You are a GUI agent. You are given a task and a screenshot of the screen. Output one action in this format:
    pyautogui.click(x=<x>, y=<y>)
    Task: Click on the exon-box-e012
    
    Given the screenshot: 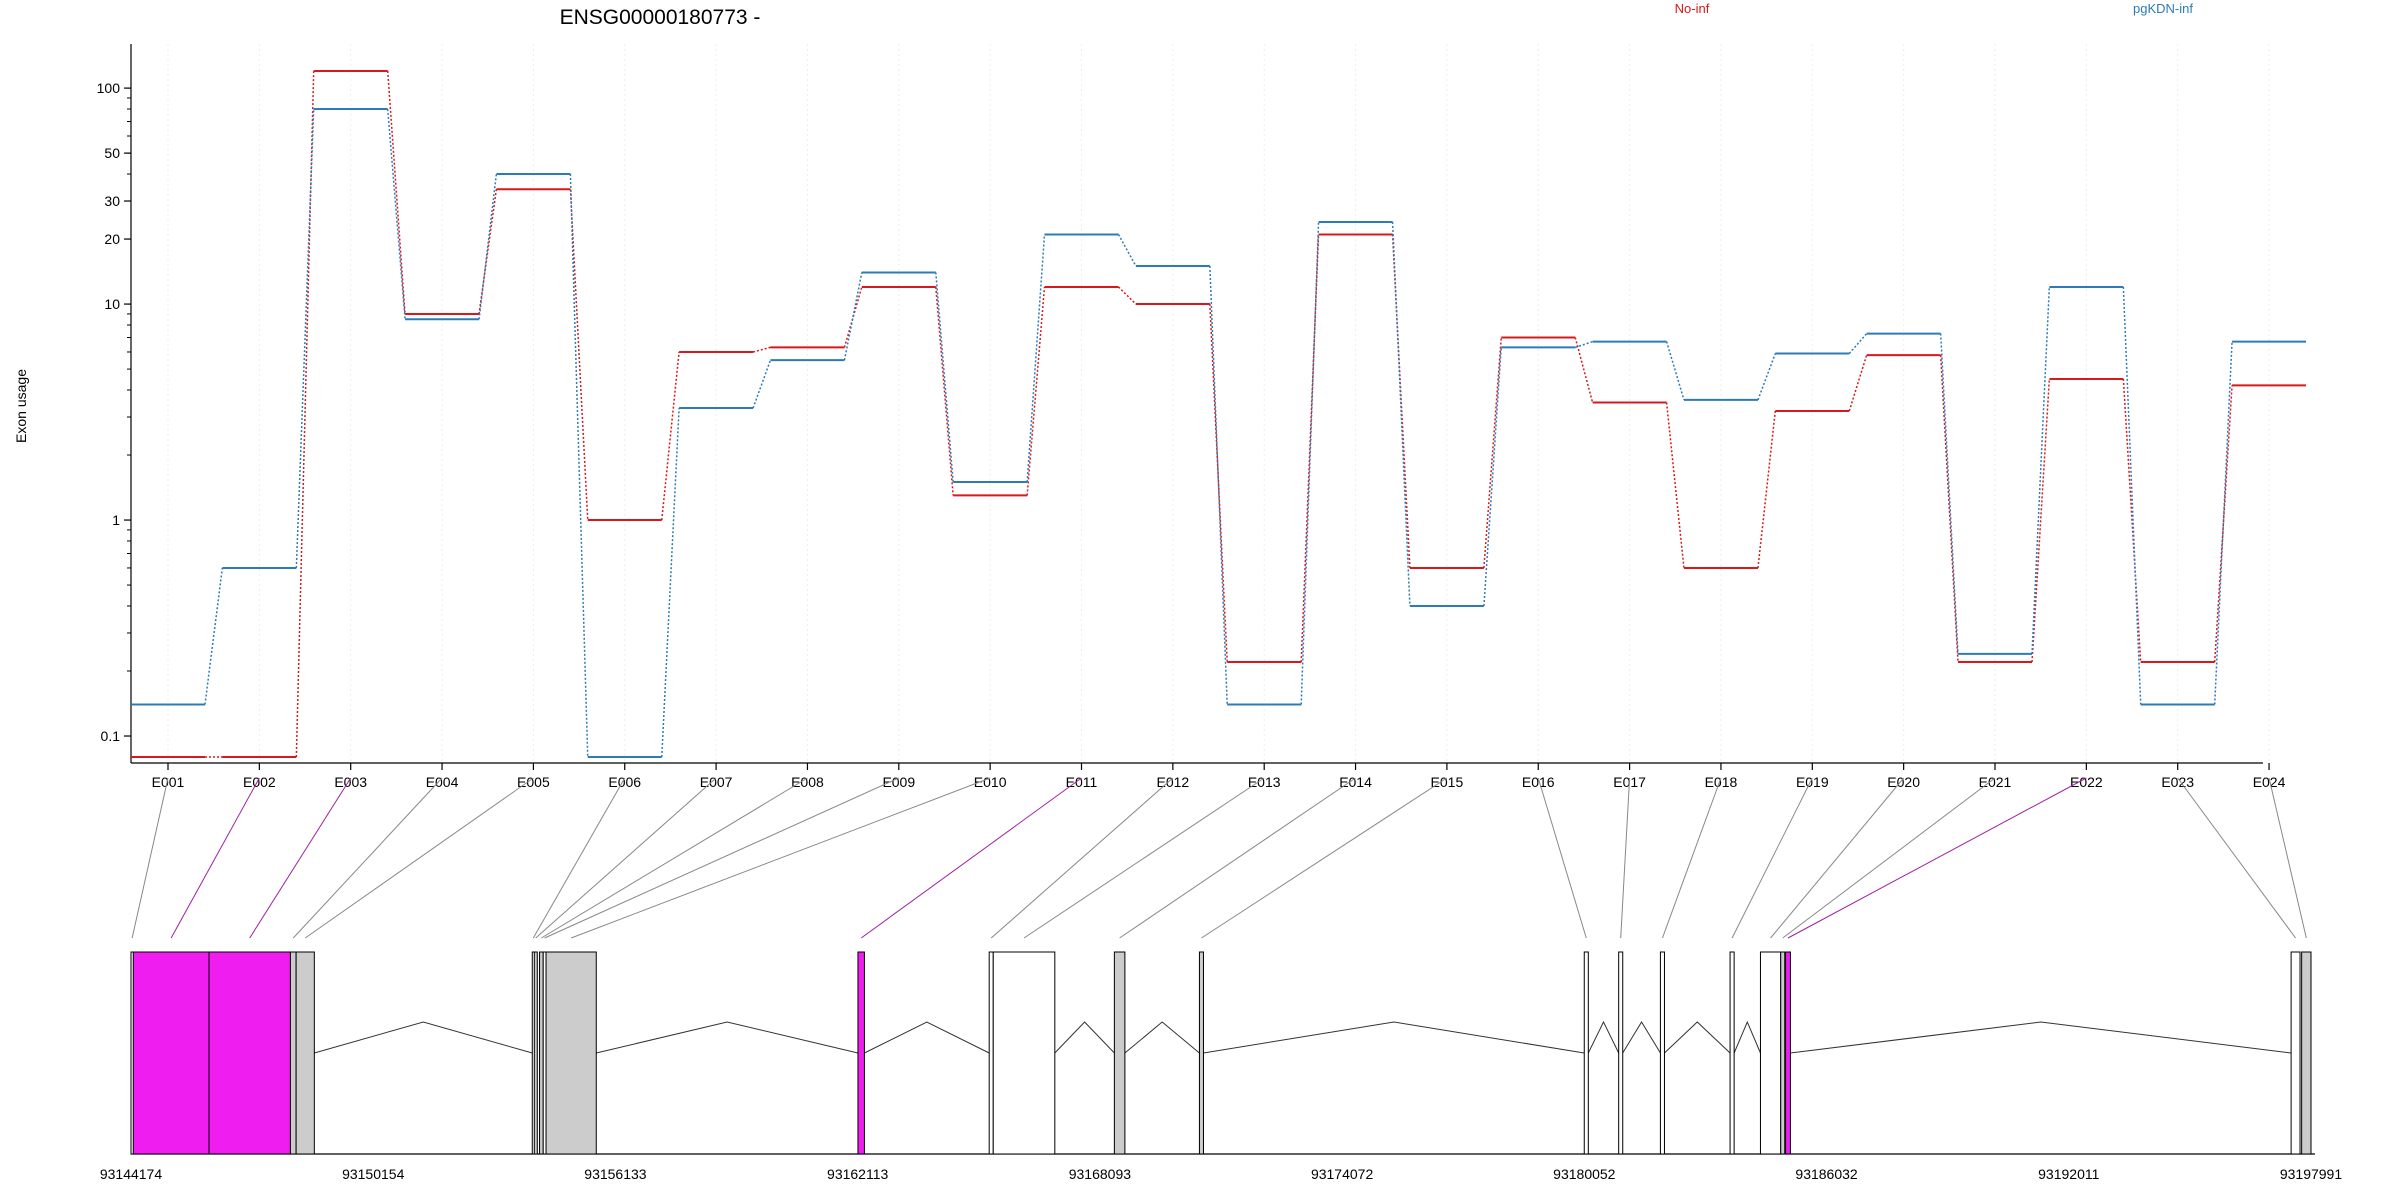 What is the action you would take?
    pyautogui.click(x=991, y=1053)
    